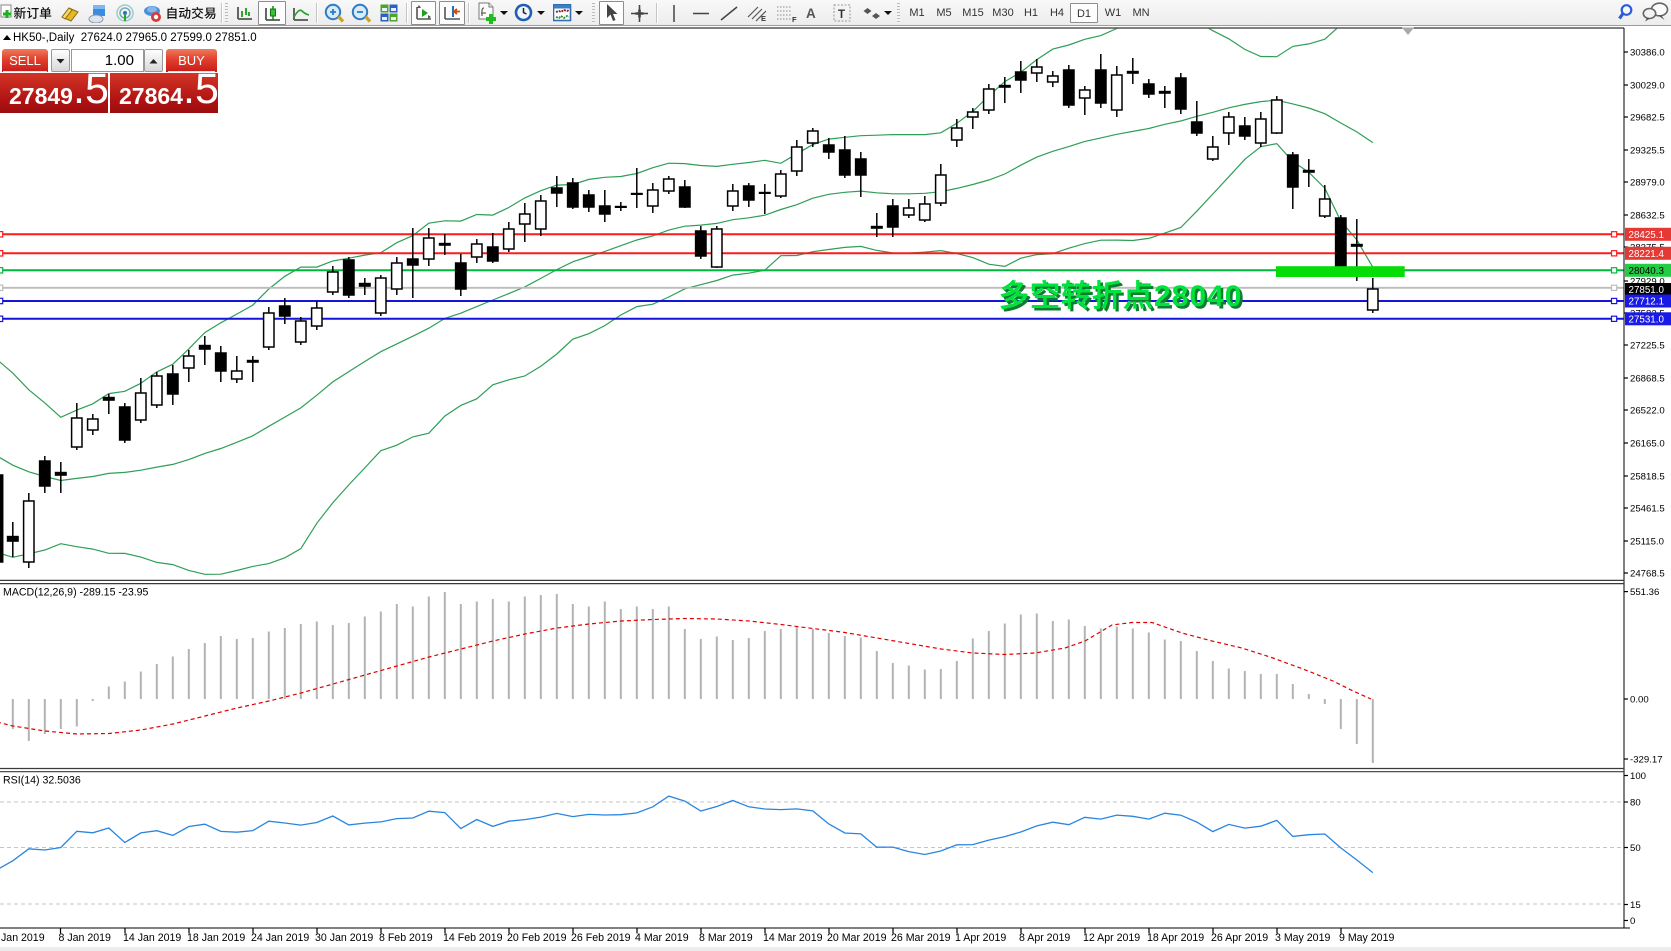 The height and width of the screenshot is (951, 1671). What do you see at coordinates (1647, 346) in the screenshot?
I see `svg-text: 27225.5` at bounding box center [1647, 346].